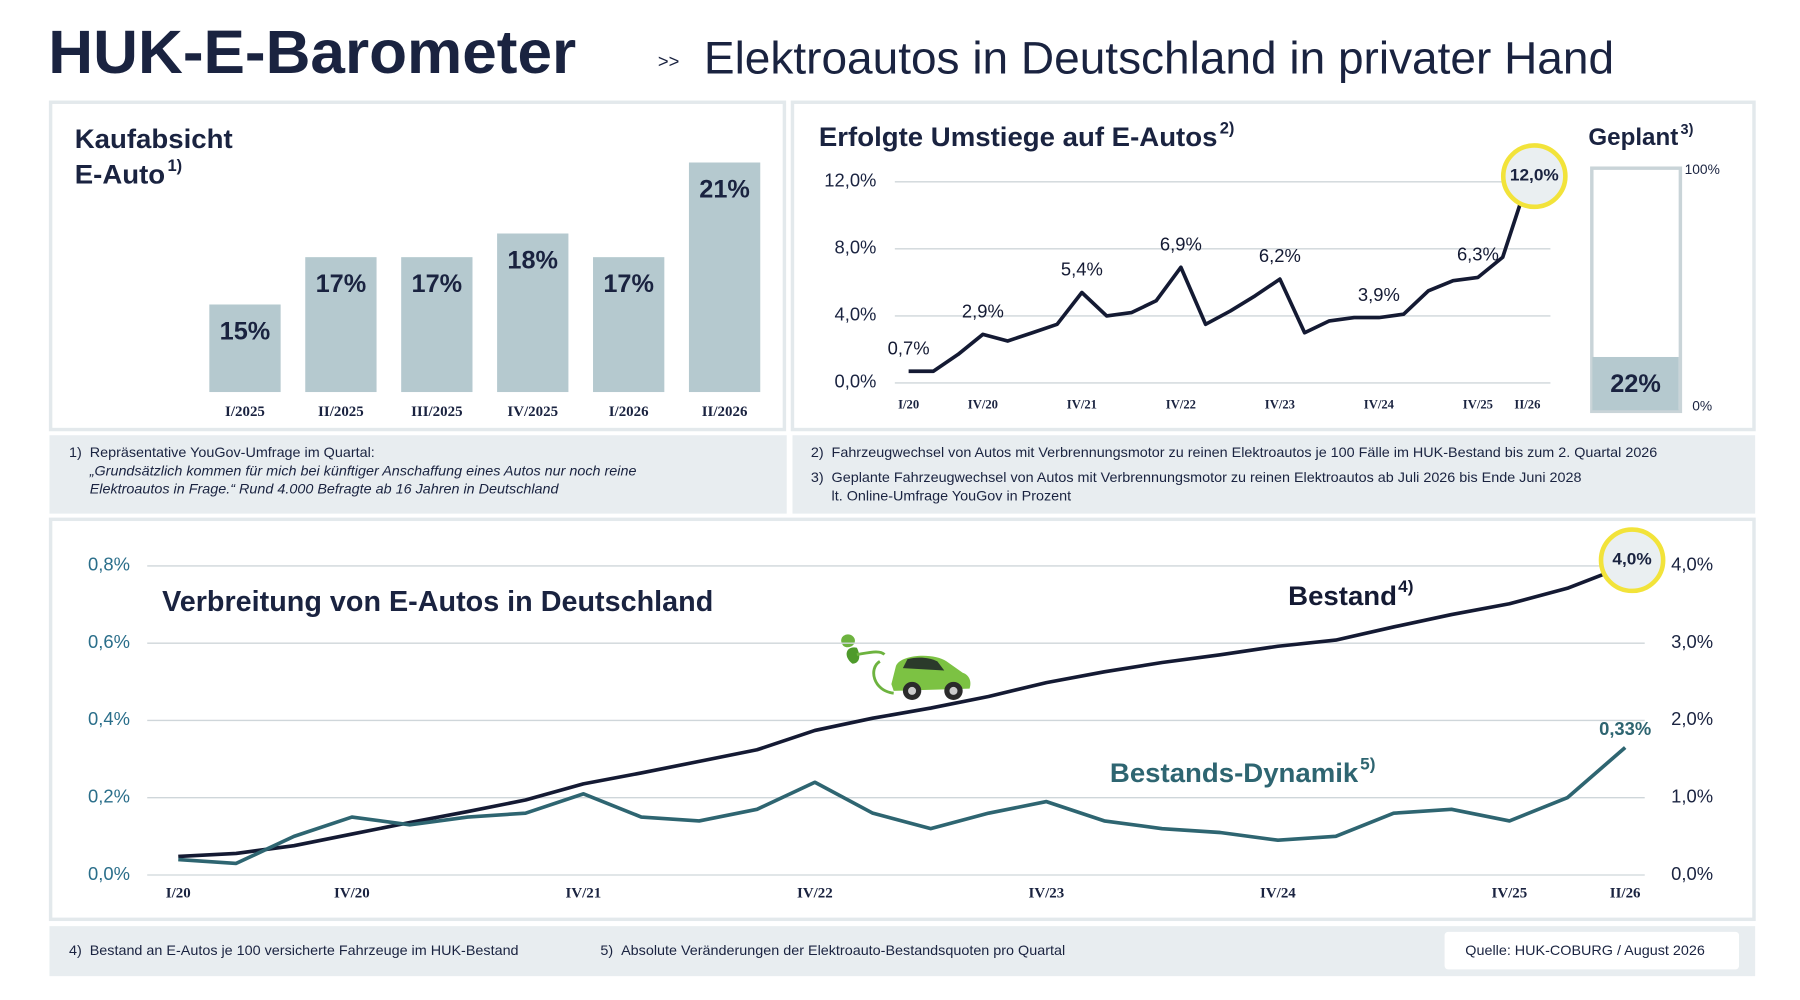 This screenshot has width=1800, height=1000. Describe the element at coordinates (1585, 951) in the screenshot. I see `source: Quelle: HUK-COBURG / August 2026` at that location.